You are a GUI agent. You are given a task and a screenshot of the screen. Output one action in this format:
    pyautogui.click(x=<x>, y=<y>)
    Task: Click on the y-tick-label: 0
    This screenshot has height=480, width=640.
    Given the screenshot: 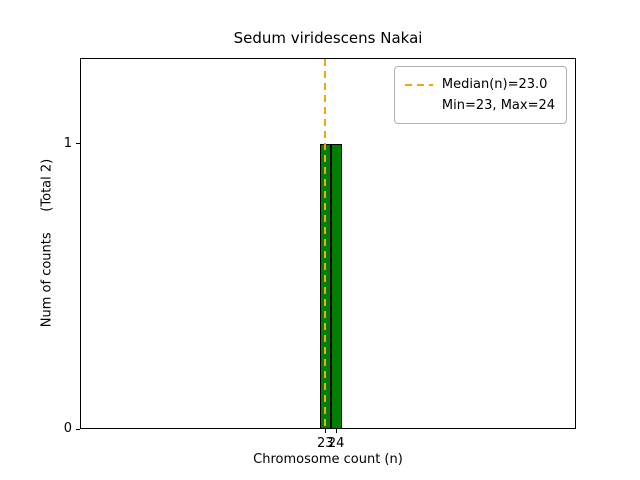 What is the action you would take?
    pyautogui.click(x=67, y=428)
    